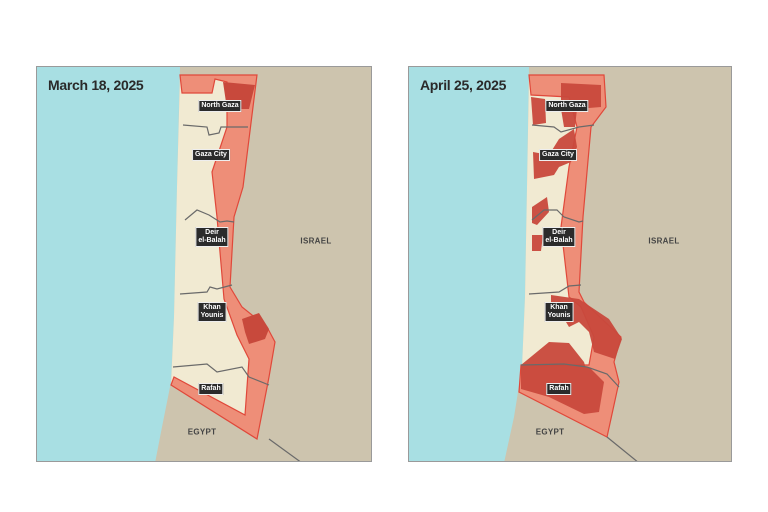 This screenshot has width=768, height=512. I want to click on restricted-zone, so click(223, 257).